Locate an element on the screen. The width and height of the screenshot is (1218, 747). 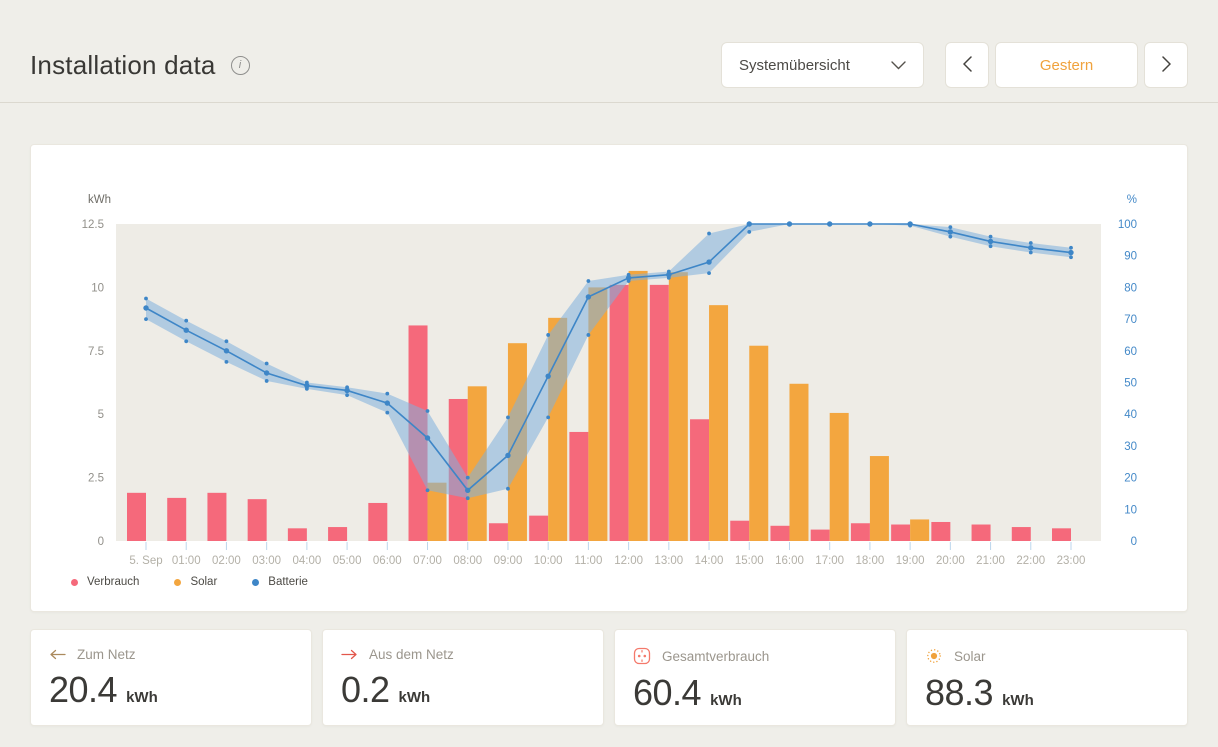
svg-text: 5 is located at coordinates (101, 415).